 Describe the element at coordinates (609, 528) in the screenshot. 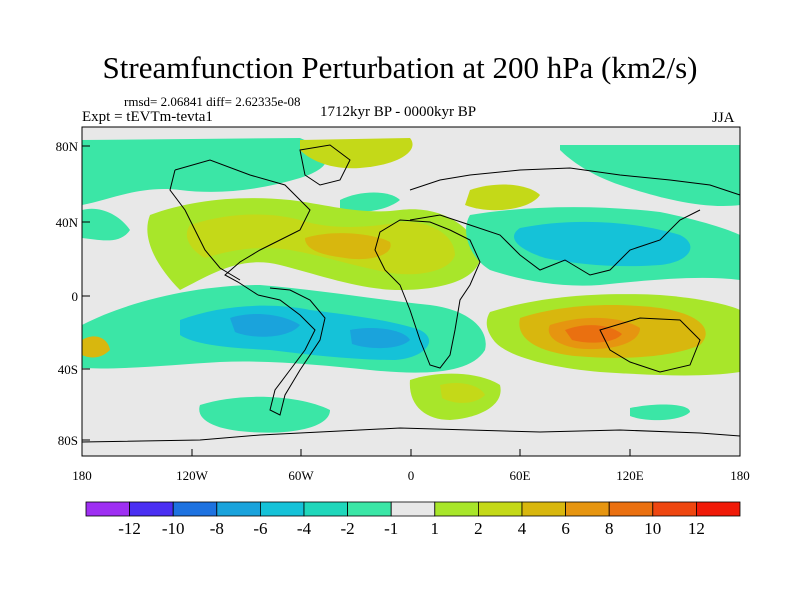

I see `colorbar-label: 8` at that location.